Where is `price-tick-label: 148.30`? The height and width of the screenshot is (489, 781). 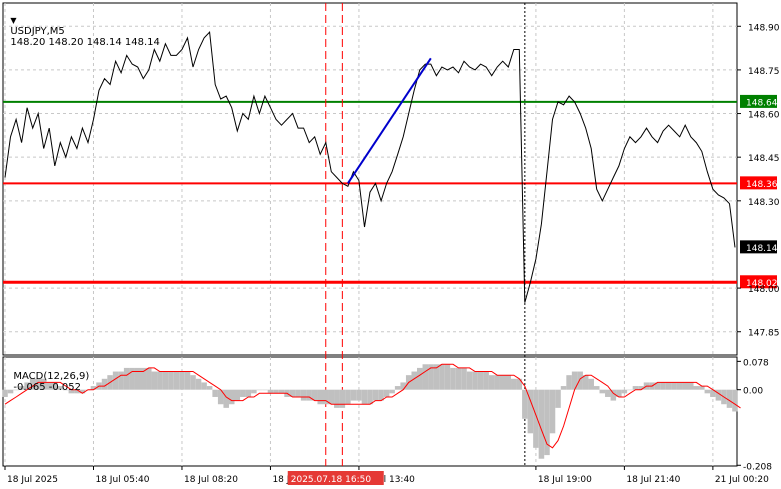 price-tick-label: 148.30 is located at coordinates (764, 203).